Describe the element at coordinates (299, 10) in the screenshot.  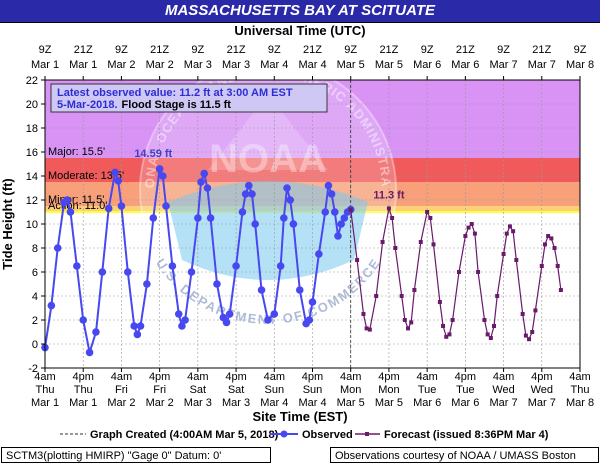
I see `chart-title: MASSACHUSETTS BAY AT SCITUATE` at that location.